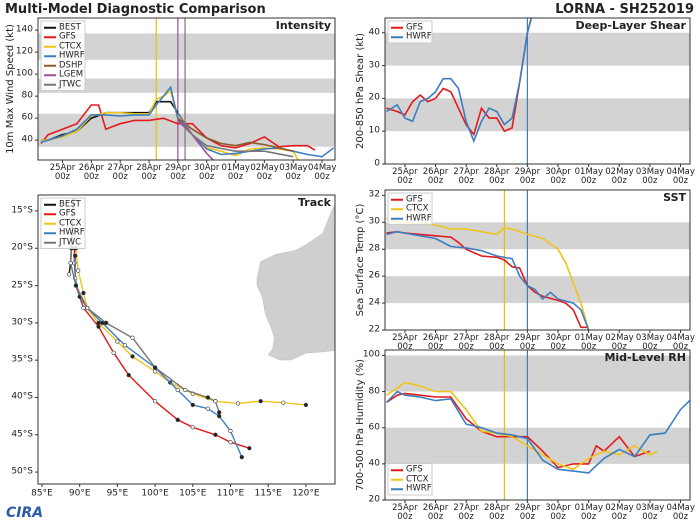 Image resolution: width=700 pixels, height=525 pixels. What do you see at coordinates (10, 89) in the screenshot?
I see `y-axis-label: 10m Max Wind Speed (kt)` at bounding box center [10, 89].